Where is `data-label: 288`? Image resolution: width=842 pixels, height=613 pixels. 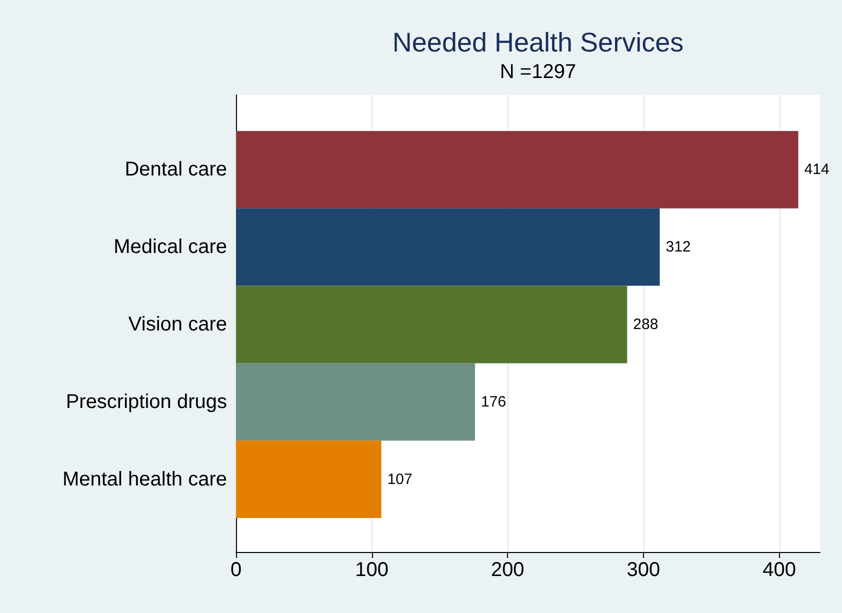 data-label: 288 is located at coordinates (645, 324).